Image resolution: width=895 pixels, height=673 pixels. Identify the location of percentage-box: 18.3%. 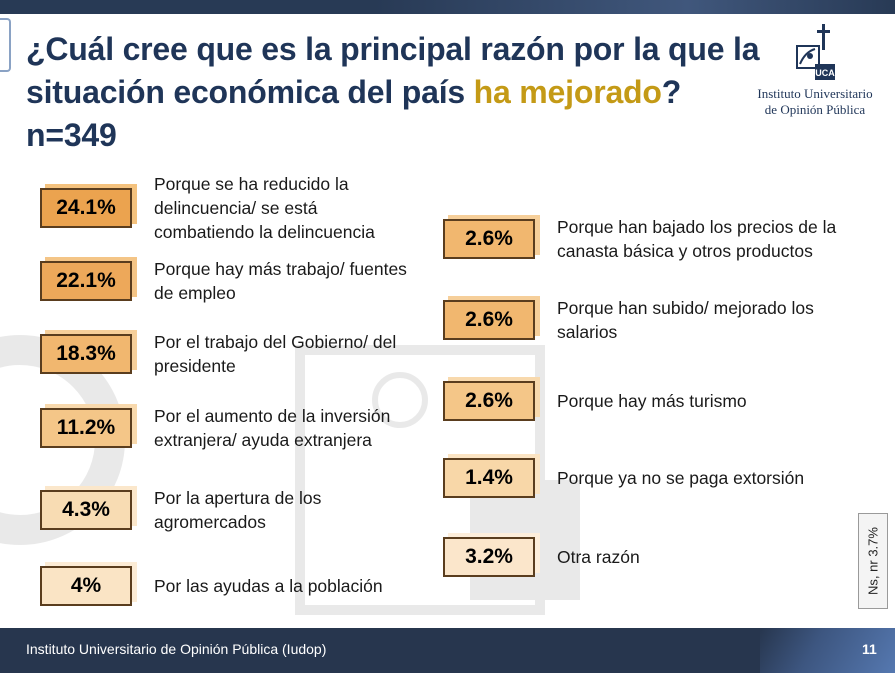
(88, 352).